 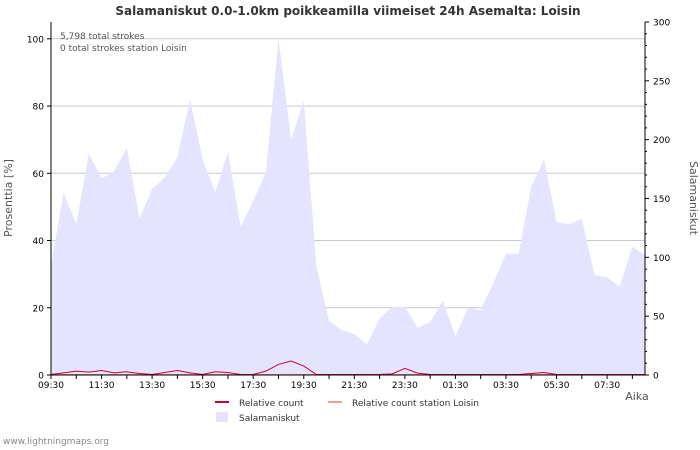 What do you see at coordinates (41, 377) in the screenshot?
I see `y-left-tick-label: 0` at bounding box center [41, 377].